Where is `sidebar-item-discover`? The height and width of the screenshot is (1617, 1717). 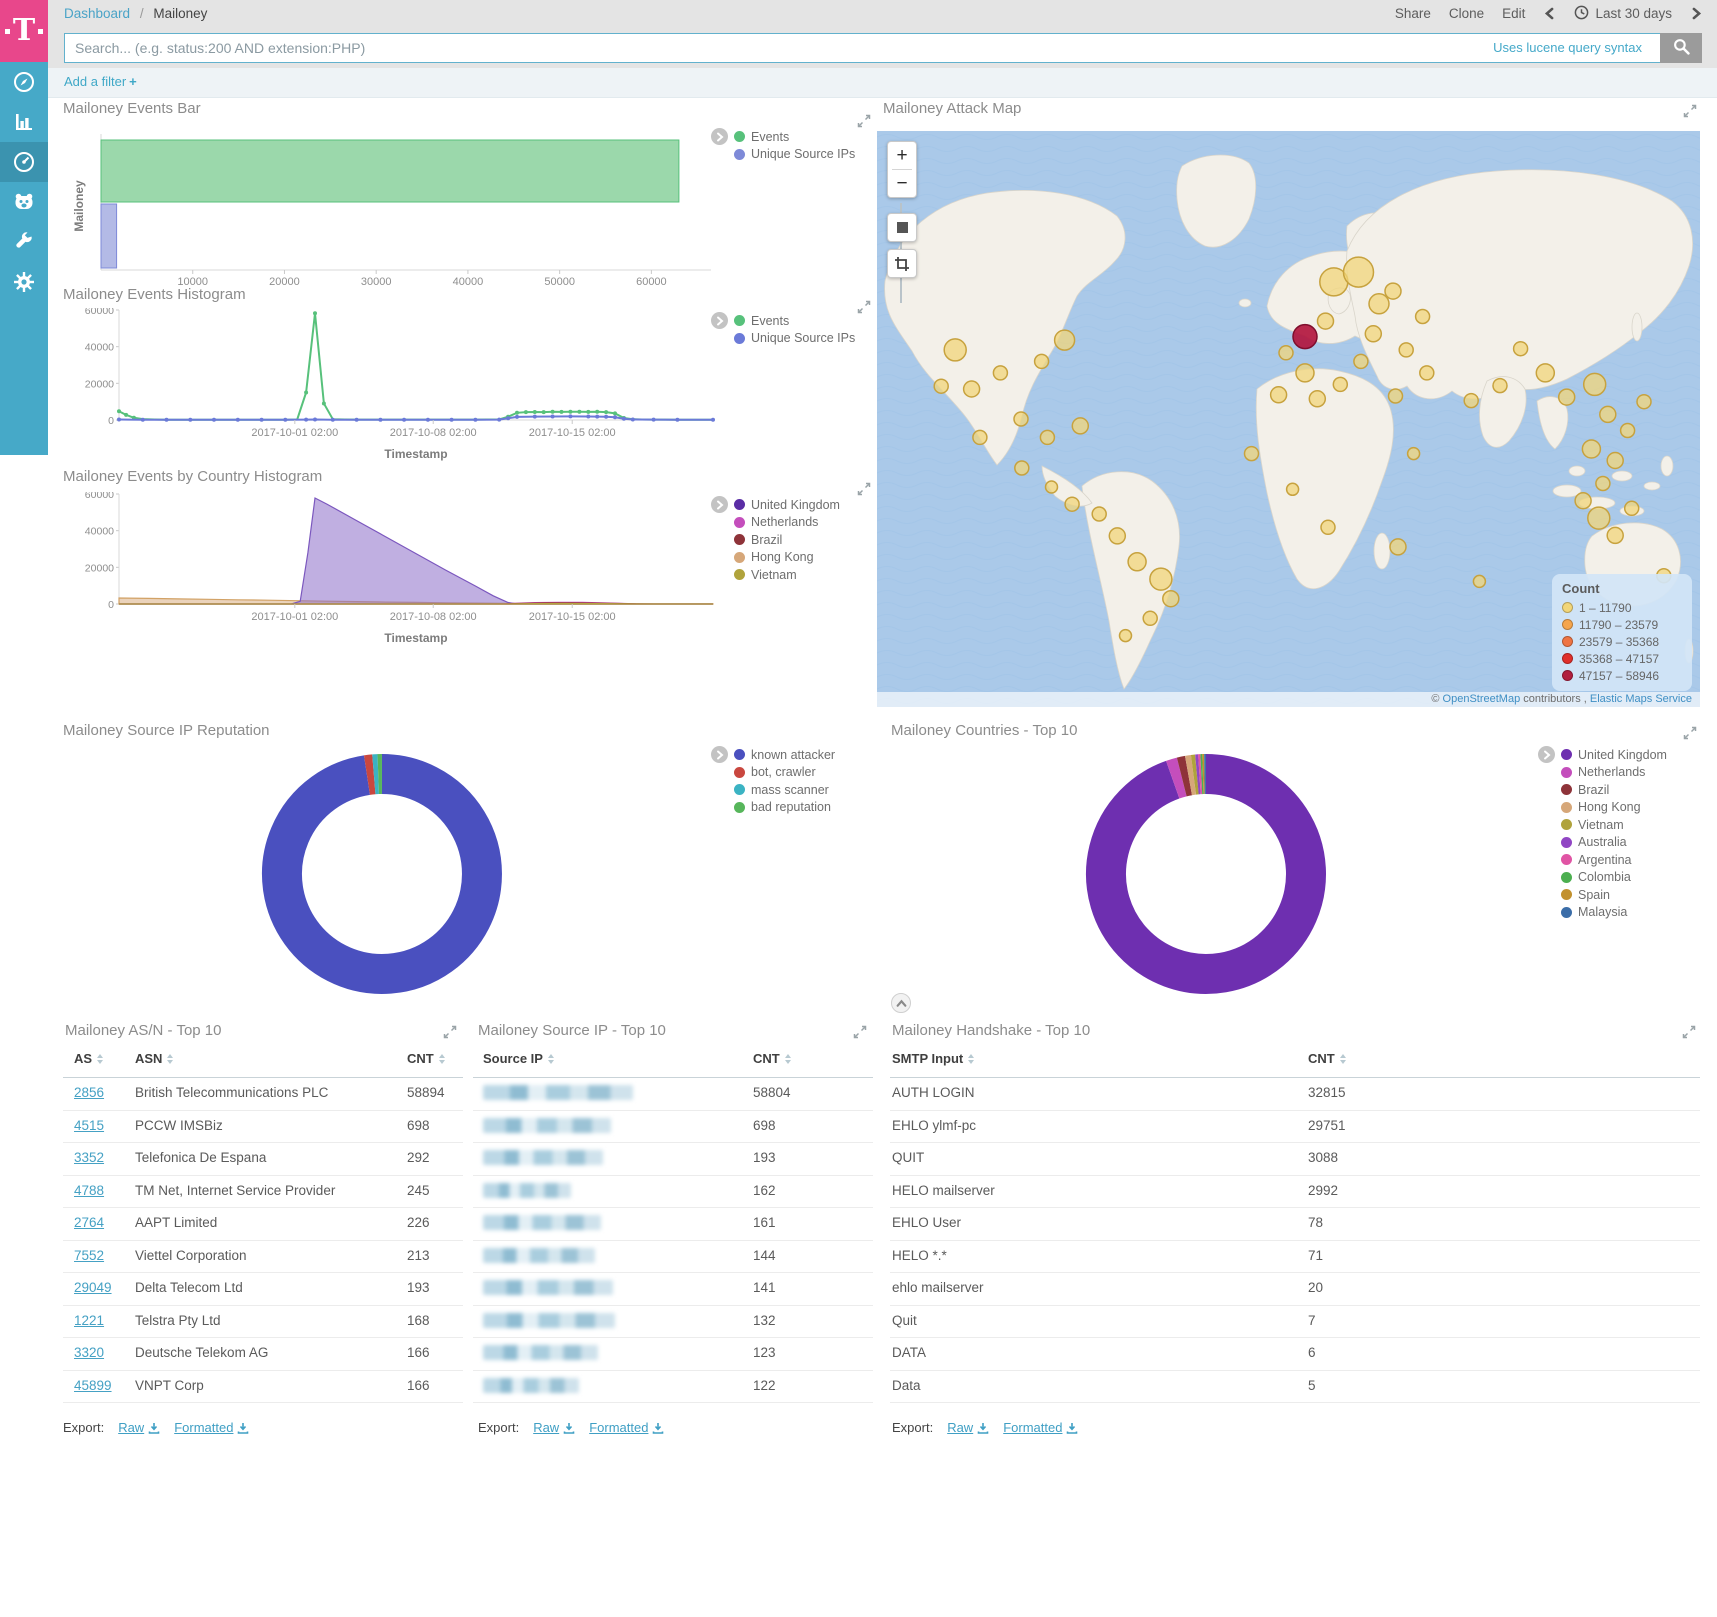 sidebar-item-discover is located at coordinates (24, 82).